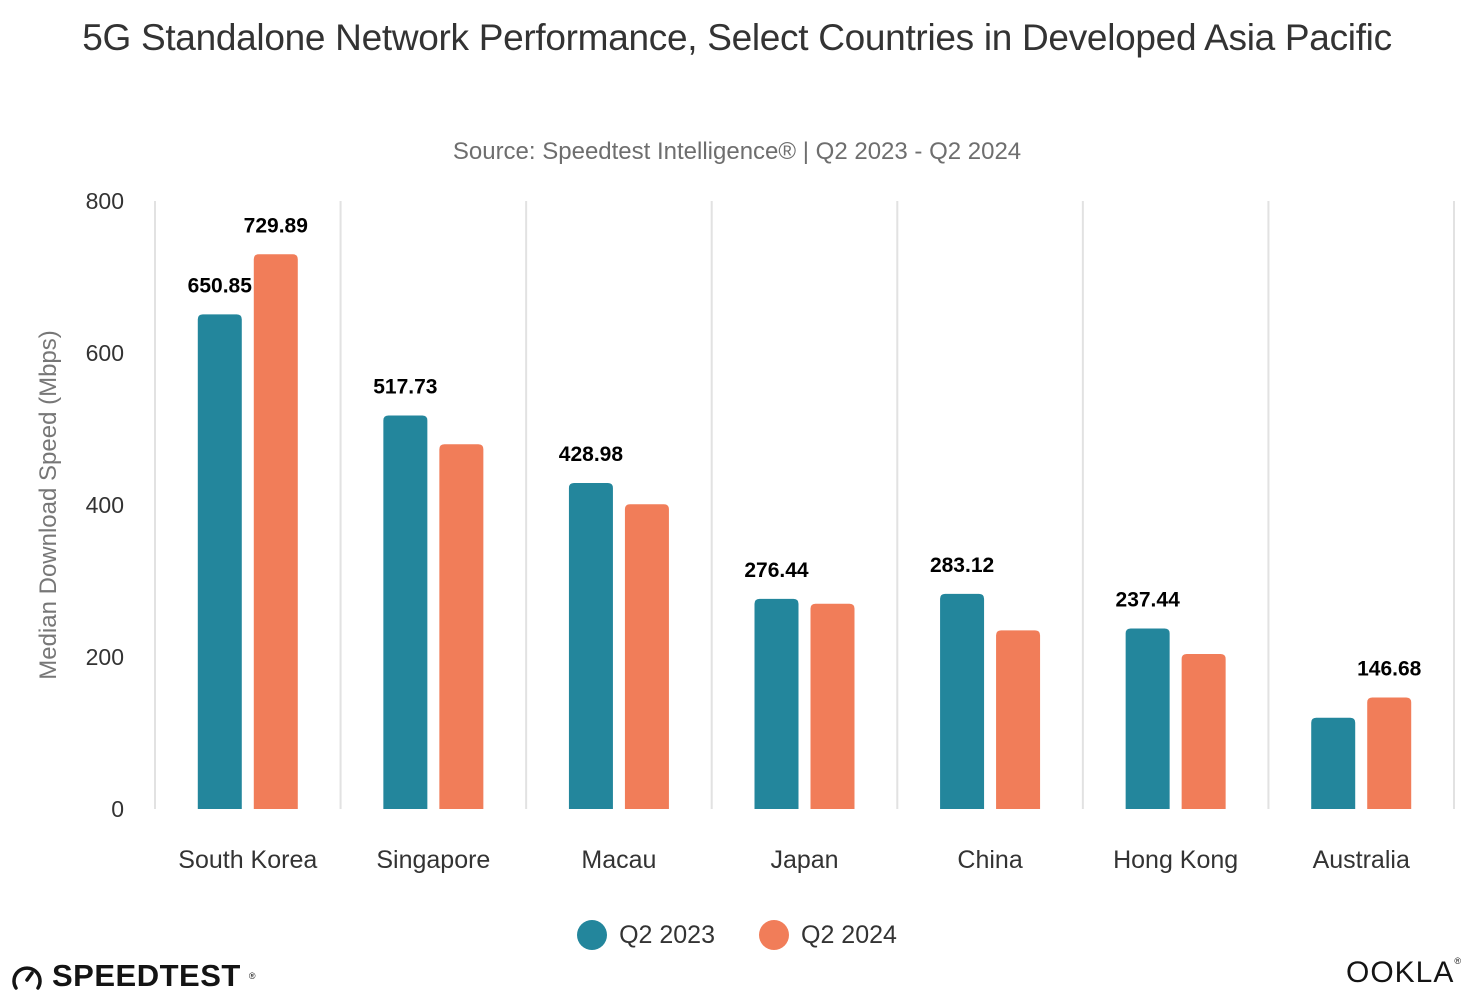  What do you see at coordinates (1203, 731) in the screenshot?
I see `bar-hong-kong-q2-2024` at bounding box center [1203, 731].